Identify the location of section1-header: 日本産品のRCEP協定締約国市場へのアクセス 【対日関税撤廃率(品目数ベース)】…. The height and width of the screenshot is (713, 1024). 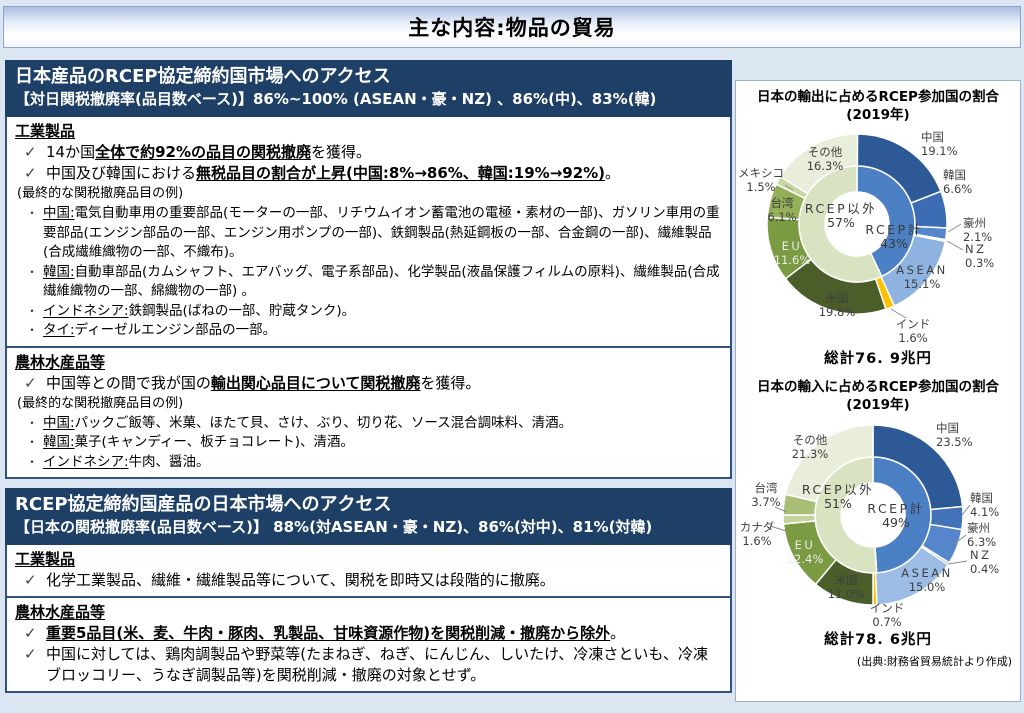
(368, 88).